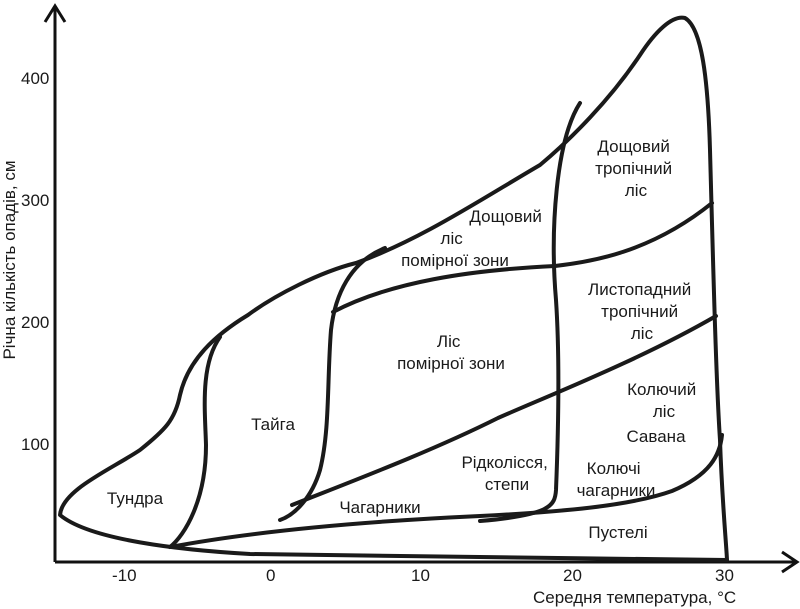  Describe the element at coordinates (35, 444) in the screenshot. I see `y-tick-100: 100` at that location.